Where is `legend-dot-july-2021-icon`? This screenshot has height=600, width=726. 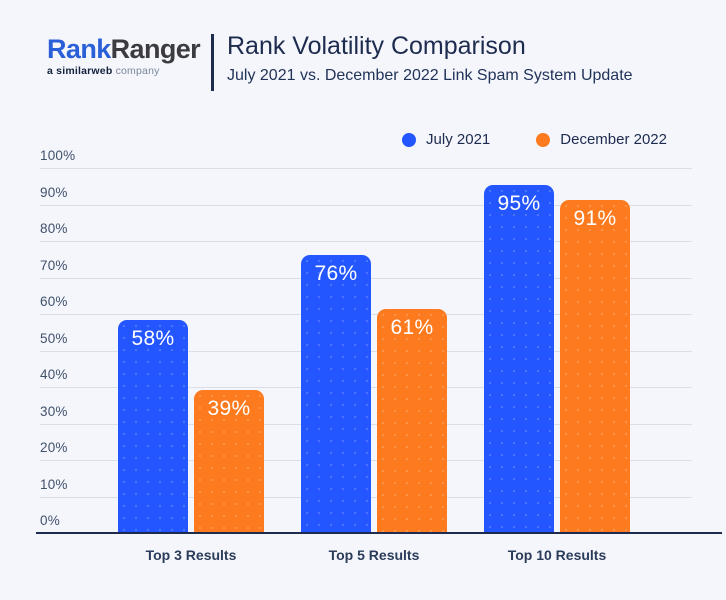 legend-dot-july-2021-icon is located at coordinates (409, 139).